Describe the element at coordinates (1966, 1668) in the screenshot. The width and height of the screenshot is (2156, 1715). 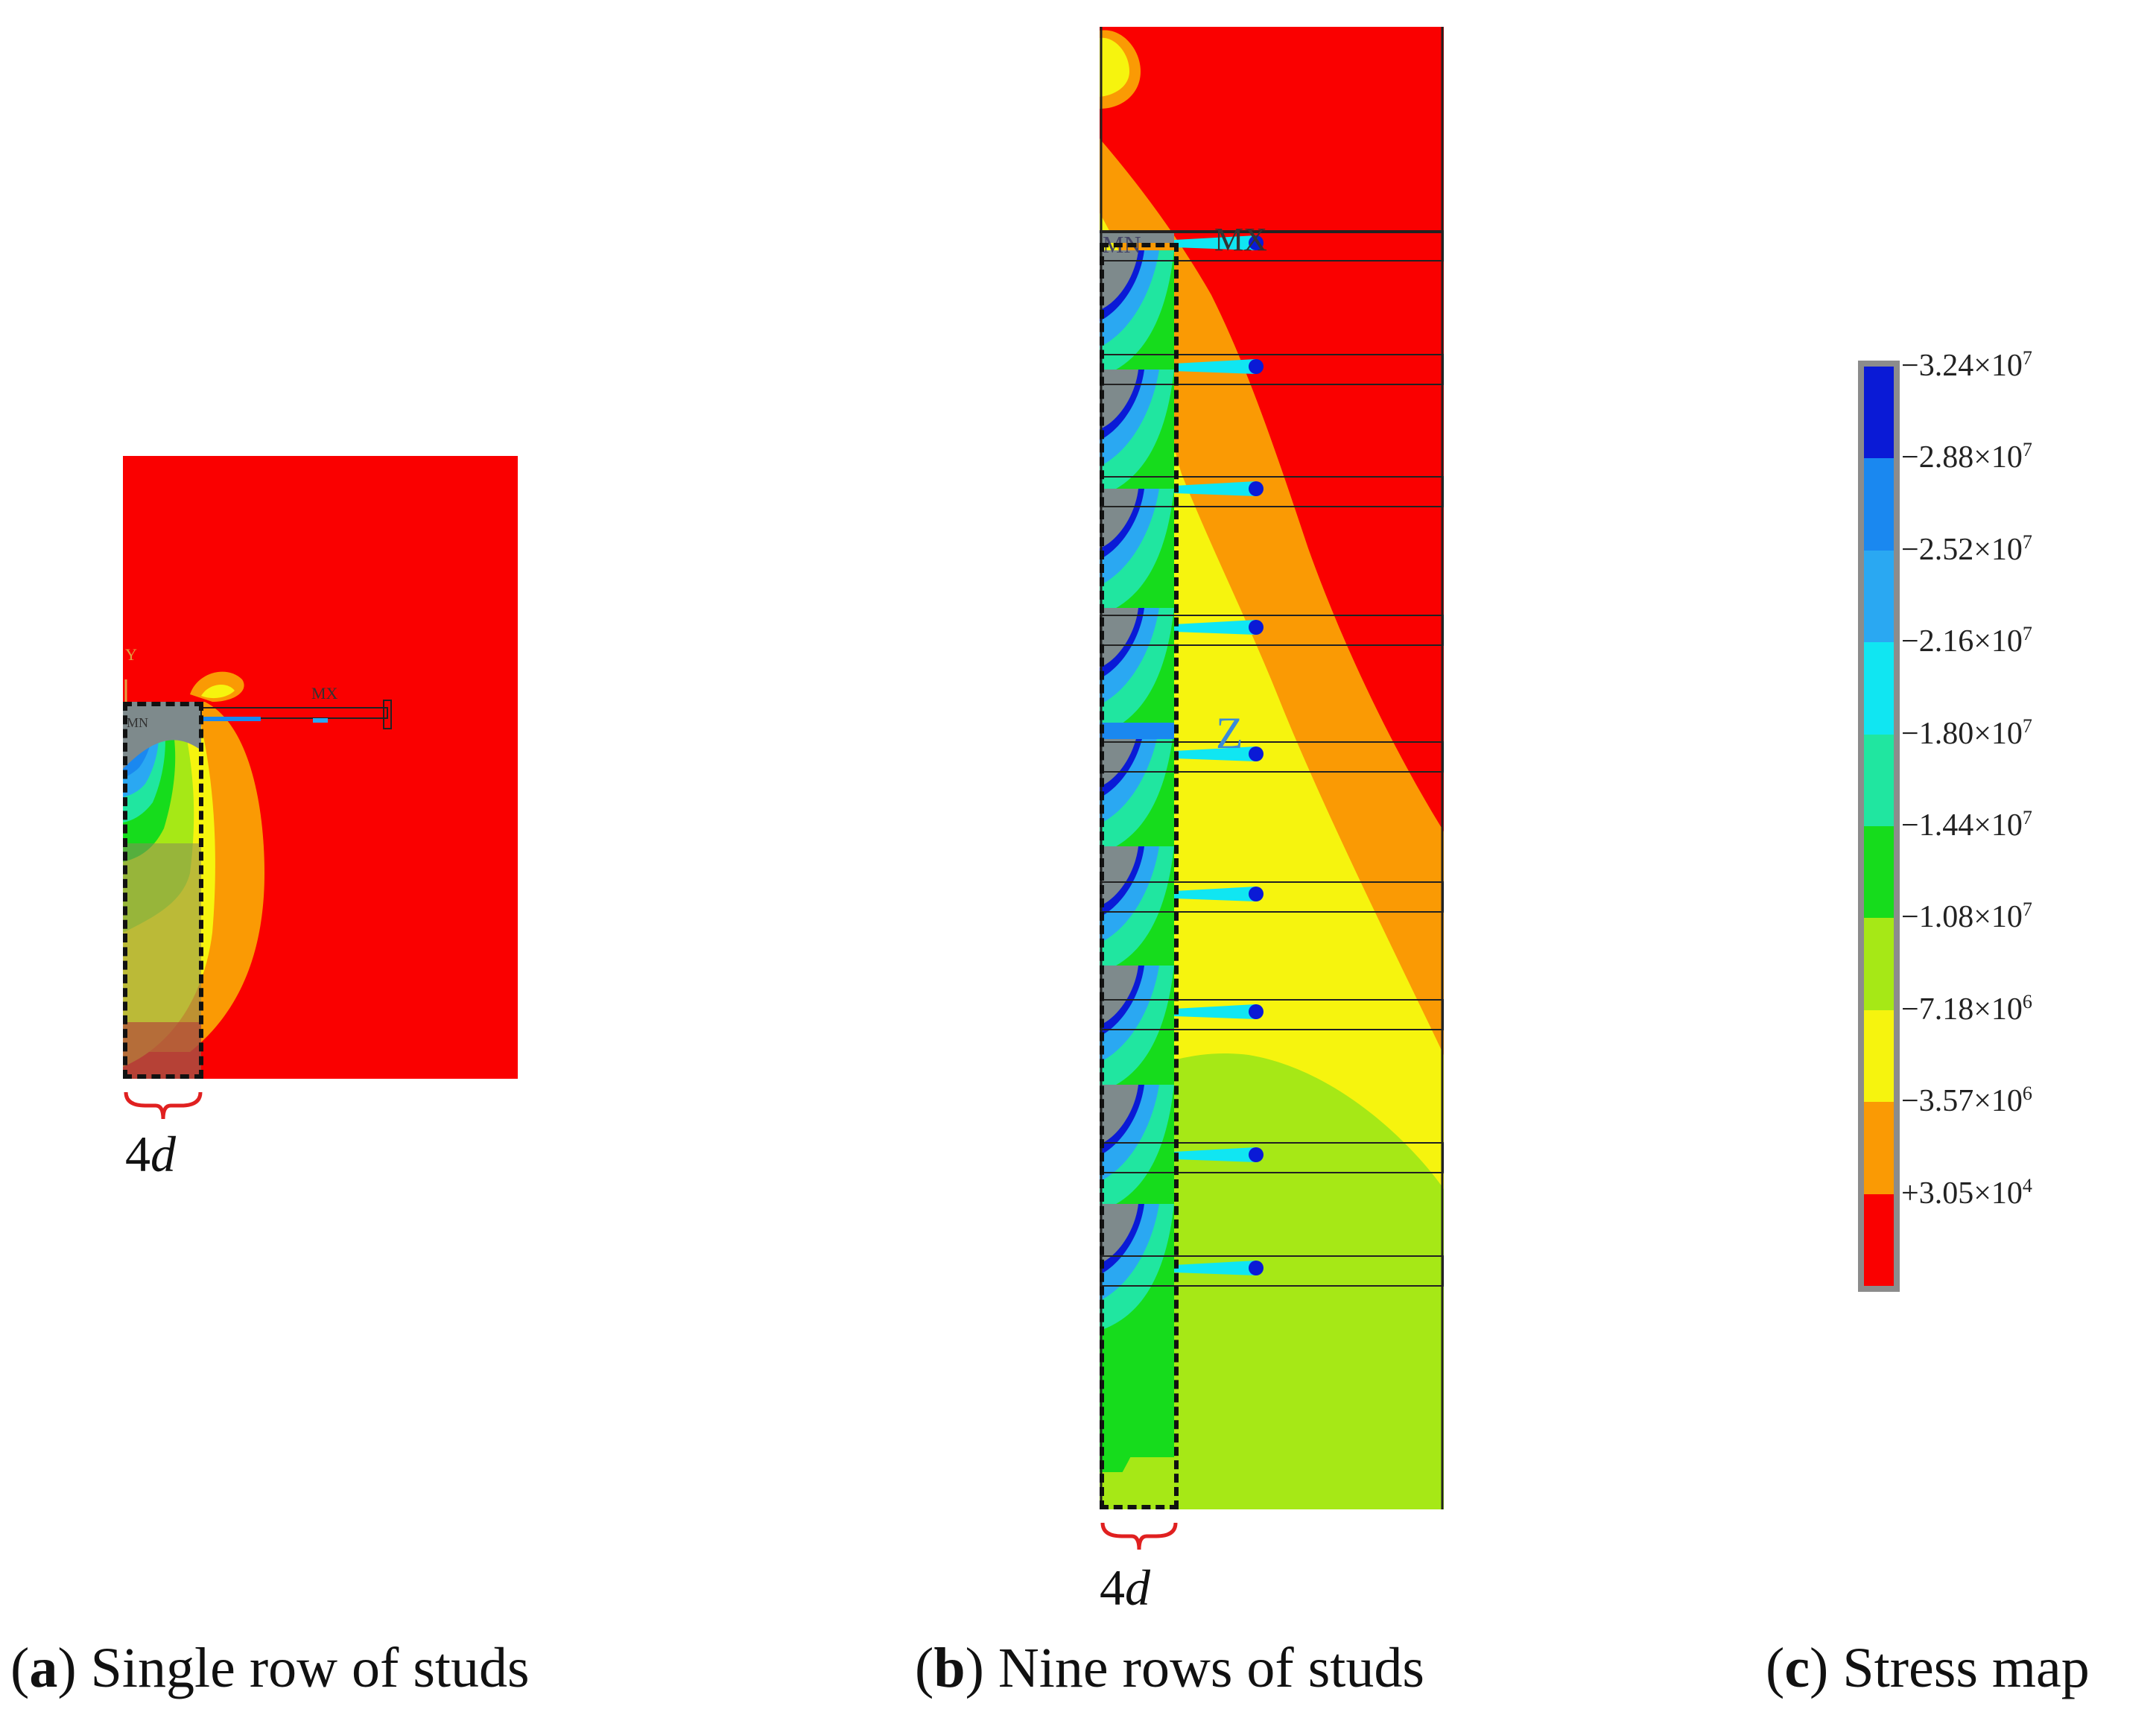
I see `caption-text: Stress map` at that location.